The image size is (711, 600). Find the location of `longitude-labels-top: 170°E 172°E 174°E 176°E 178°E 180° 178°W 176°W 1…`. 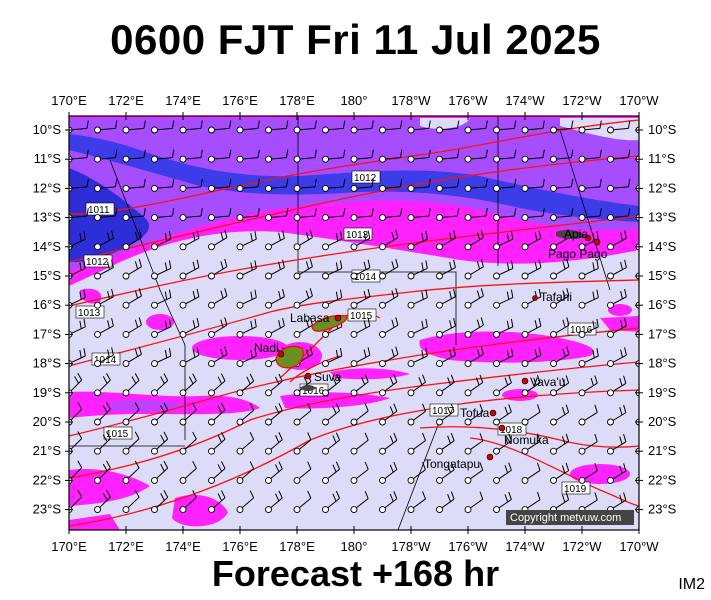

longitude-labels-top: 170°E 172°E 174°E 176°E 178°E 180° 178°W 176°W 1… is located at coordinates (355, 100).